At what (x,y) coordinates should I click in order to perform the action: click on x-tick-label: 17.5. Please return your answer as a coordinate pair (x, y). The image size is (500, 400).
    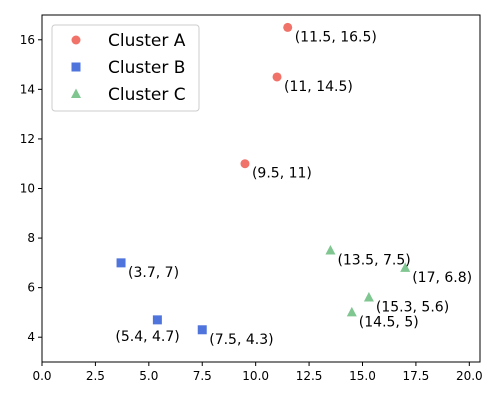
    Looking at the image, I should click on (416, 376).